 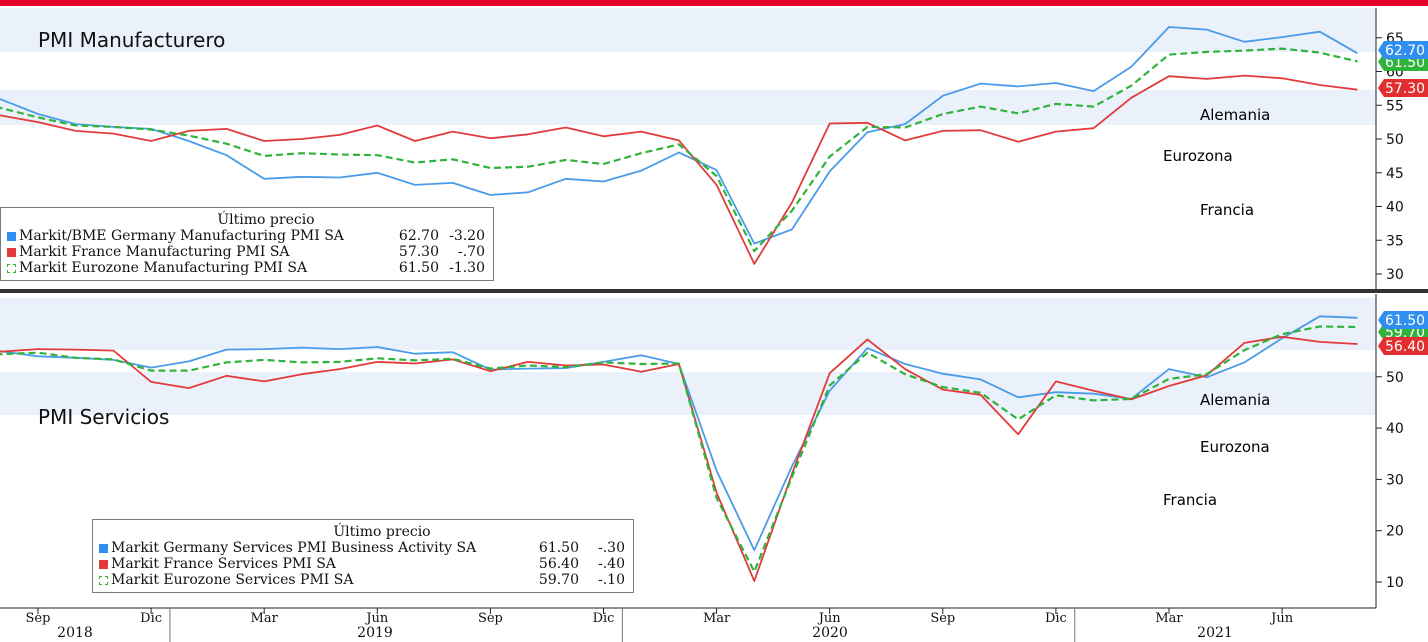 I want to click on legend-series-name: Markit Eurozone Manufacturing PMI SA, so click(x=163, y=268).